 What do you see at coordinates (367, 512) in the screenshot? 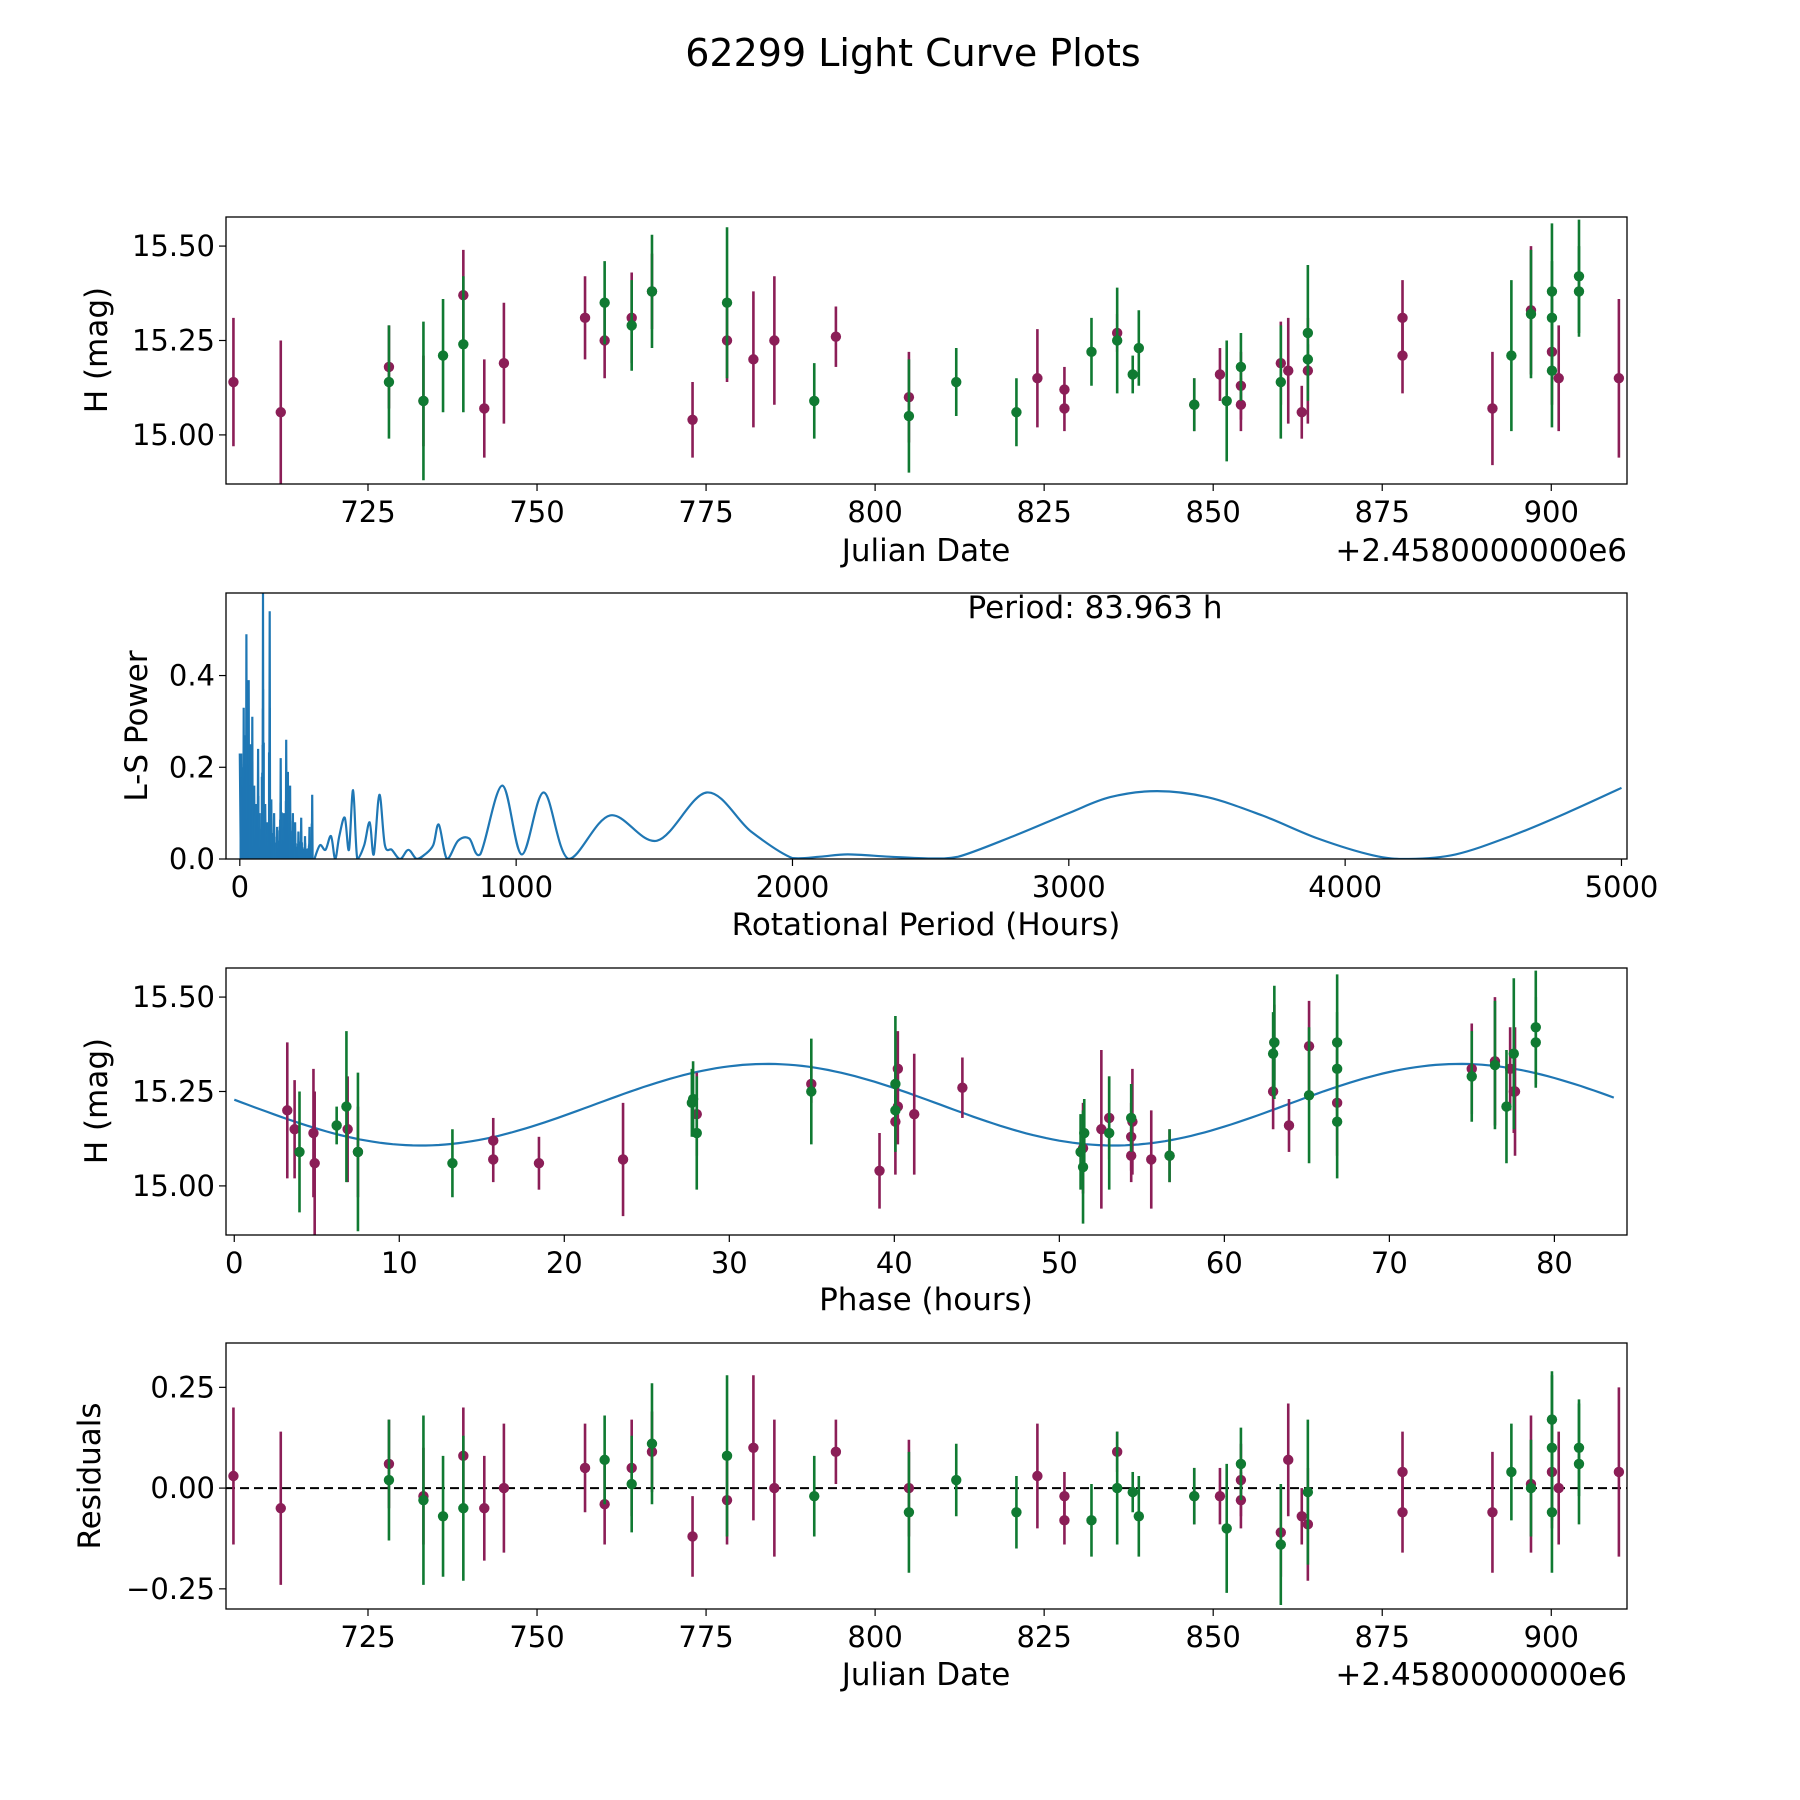
I see `x-tick-label: 725` at bounding box center [367, 512].